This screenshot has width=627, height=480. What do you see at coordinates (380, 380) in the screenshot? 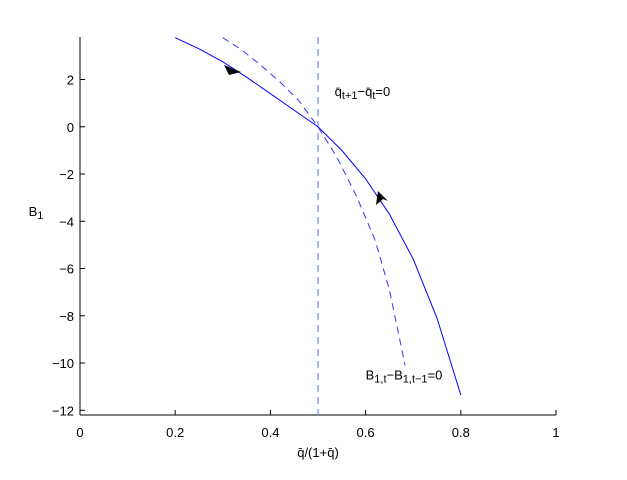
I see `subscript: 1,t` at bounding box center [380, 380].